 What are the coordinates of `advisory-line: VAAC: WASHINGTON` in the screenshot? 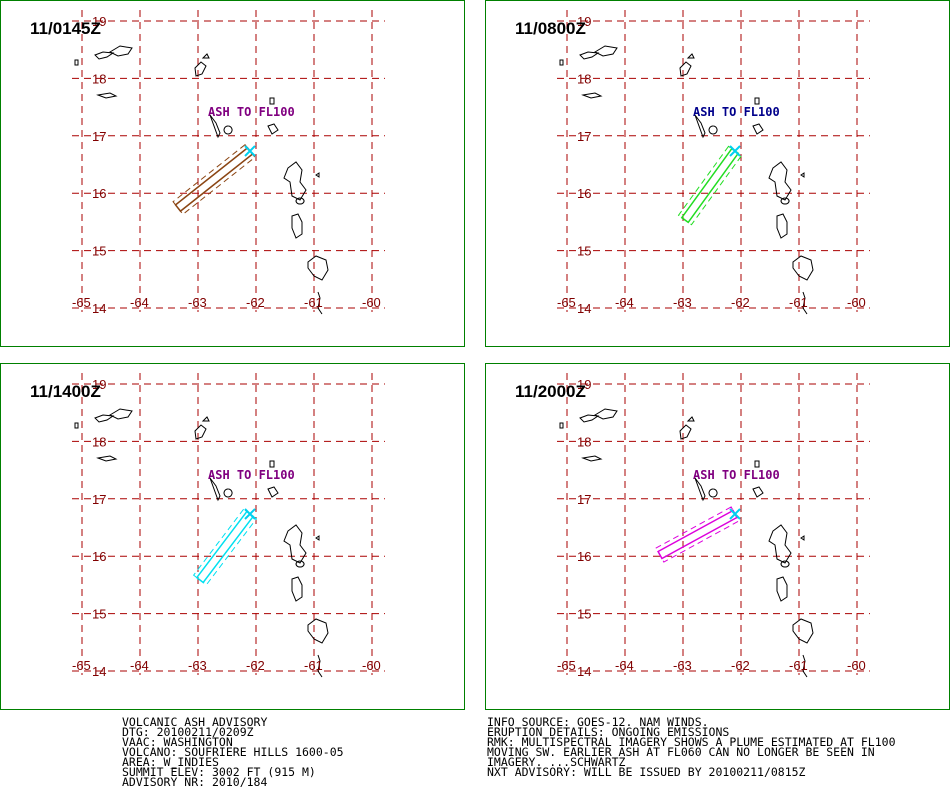 It's located at (177, 742).